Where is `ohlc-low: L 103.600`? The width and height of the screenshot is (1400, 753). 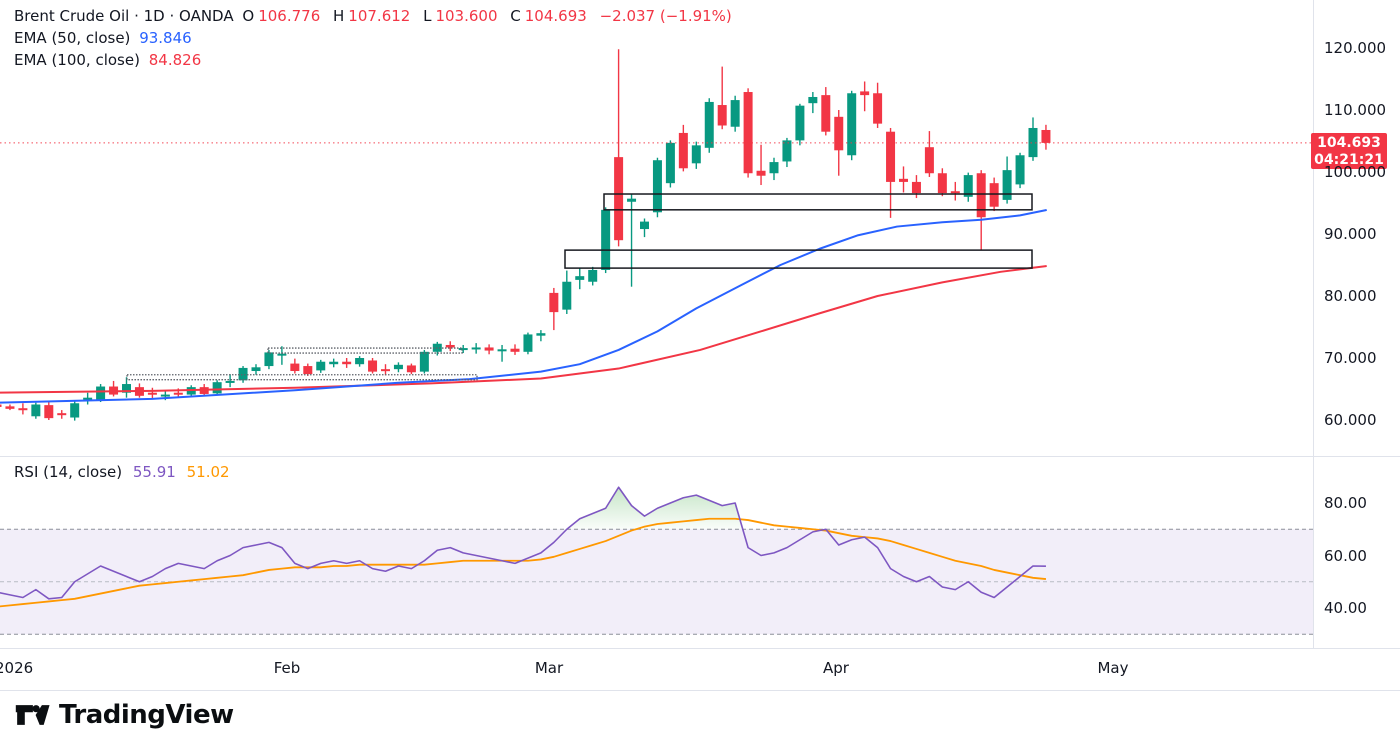 ohlc-low: L 103.600 is located at coordinates (460, 16).